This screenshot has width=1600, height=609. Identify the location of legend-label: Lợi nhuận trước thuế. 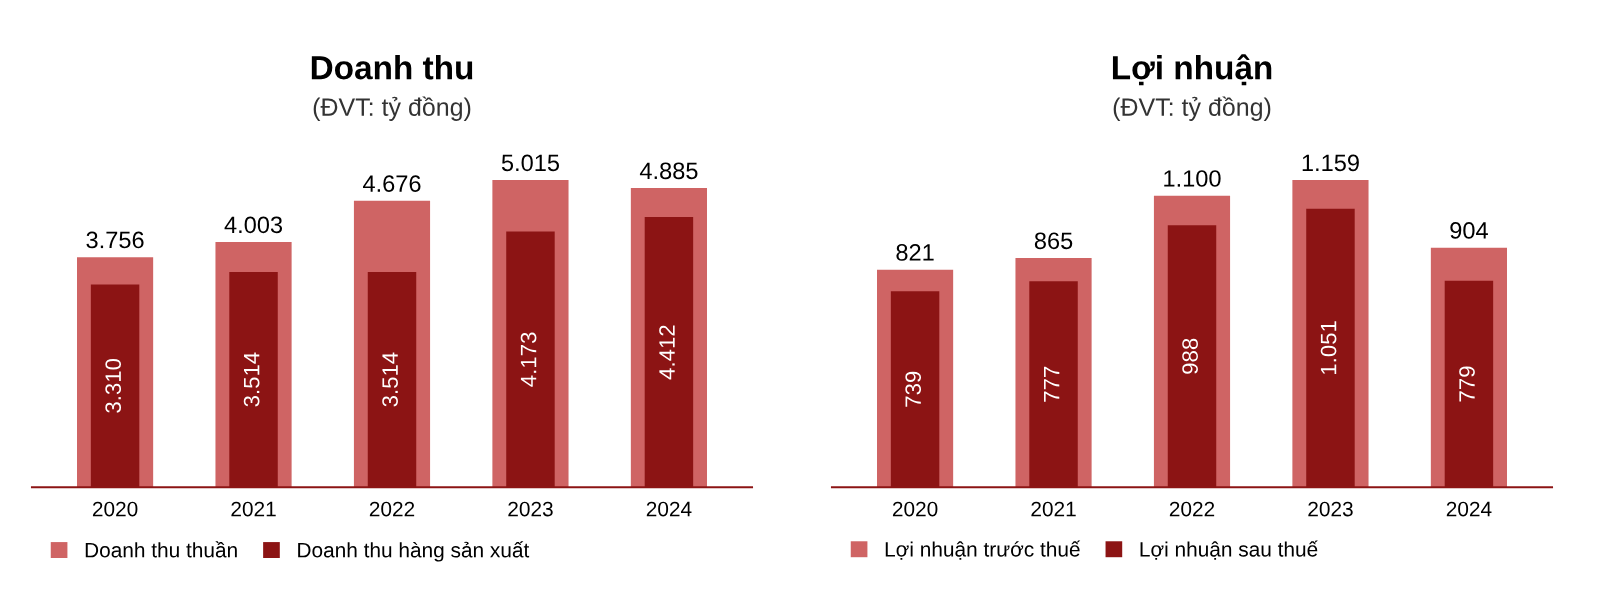
(983, 550).